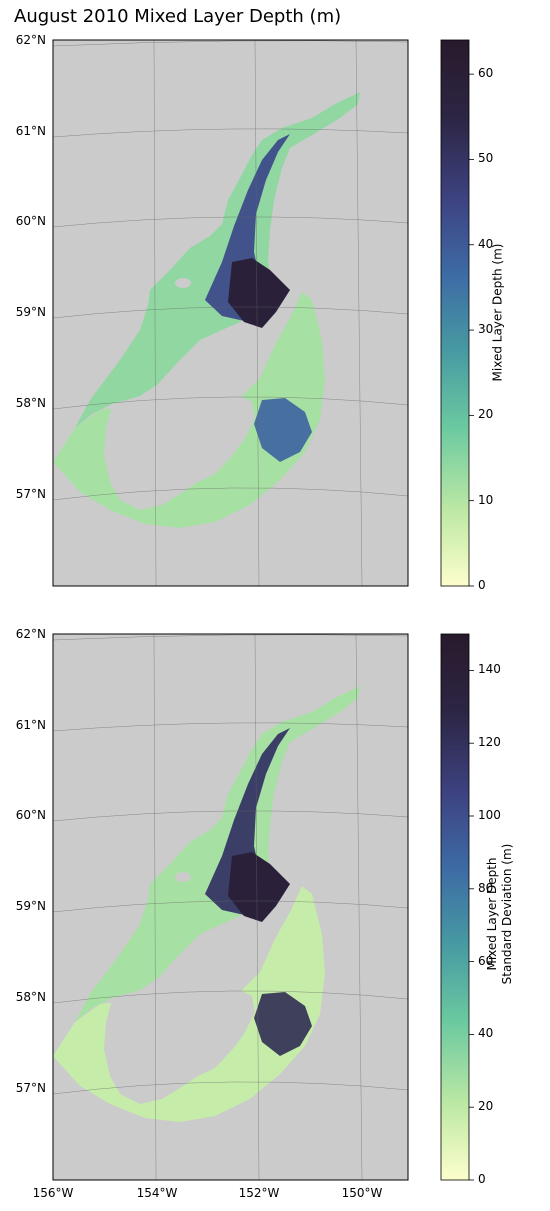 The height and width of the screenshot is (1211, 550). I want to click on colorbar-label: Mixed Layer Depth Standard Deviation (m), so click(499, 914).